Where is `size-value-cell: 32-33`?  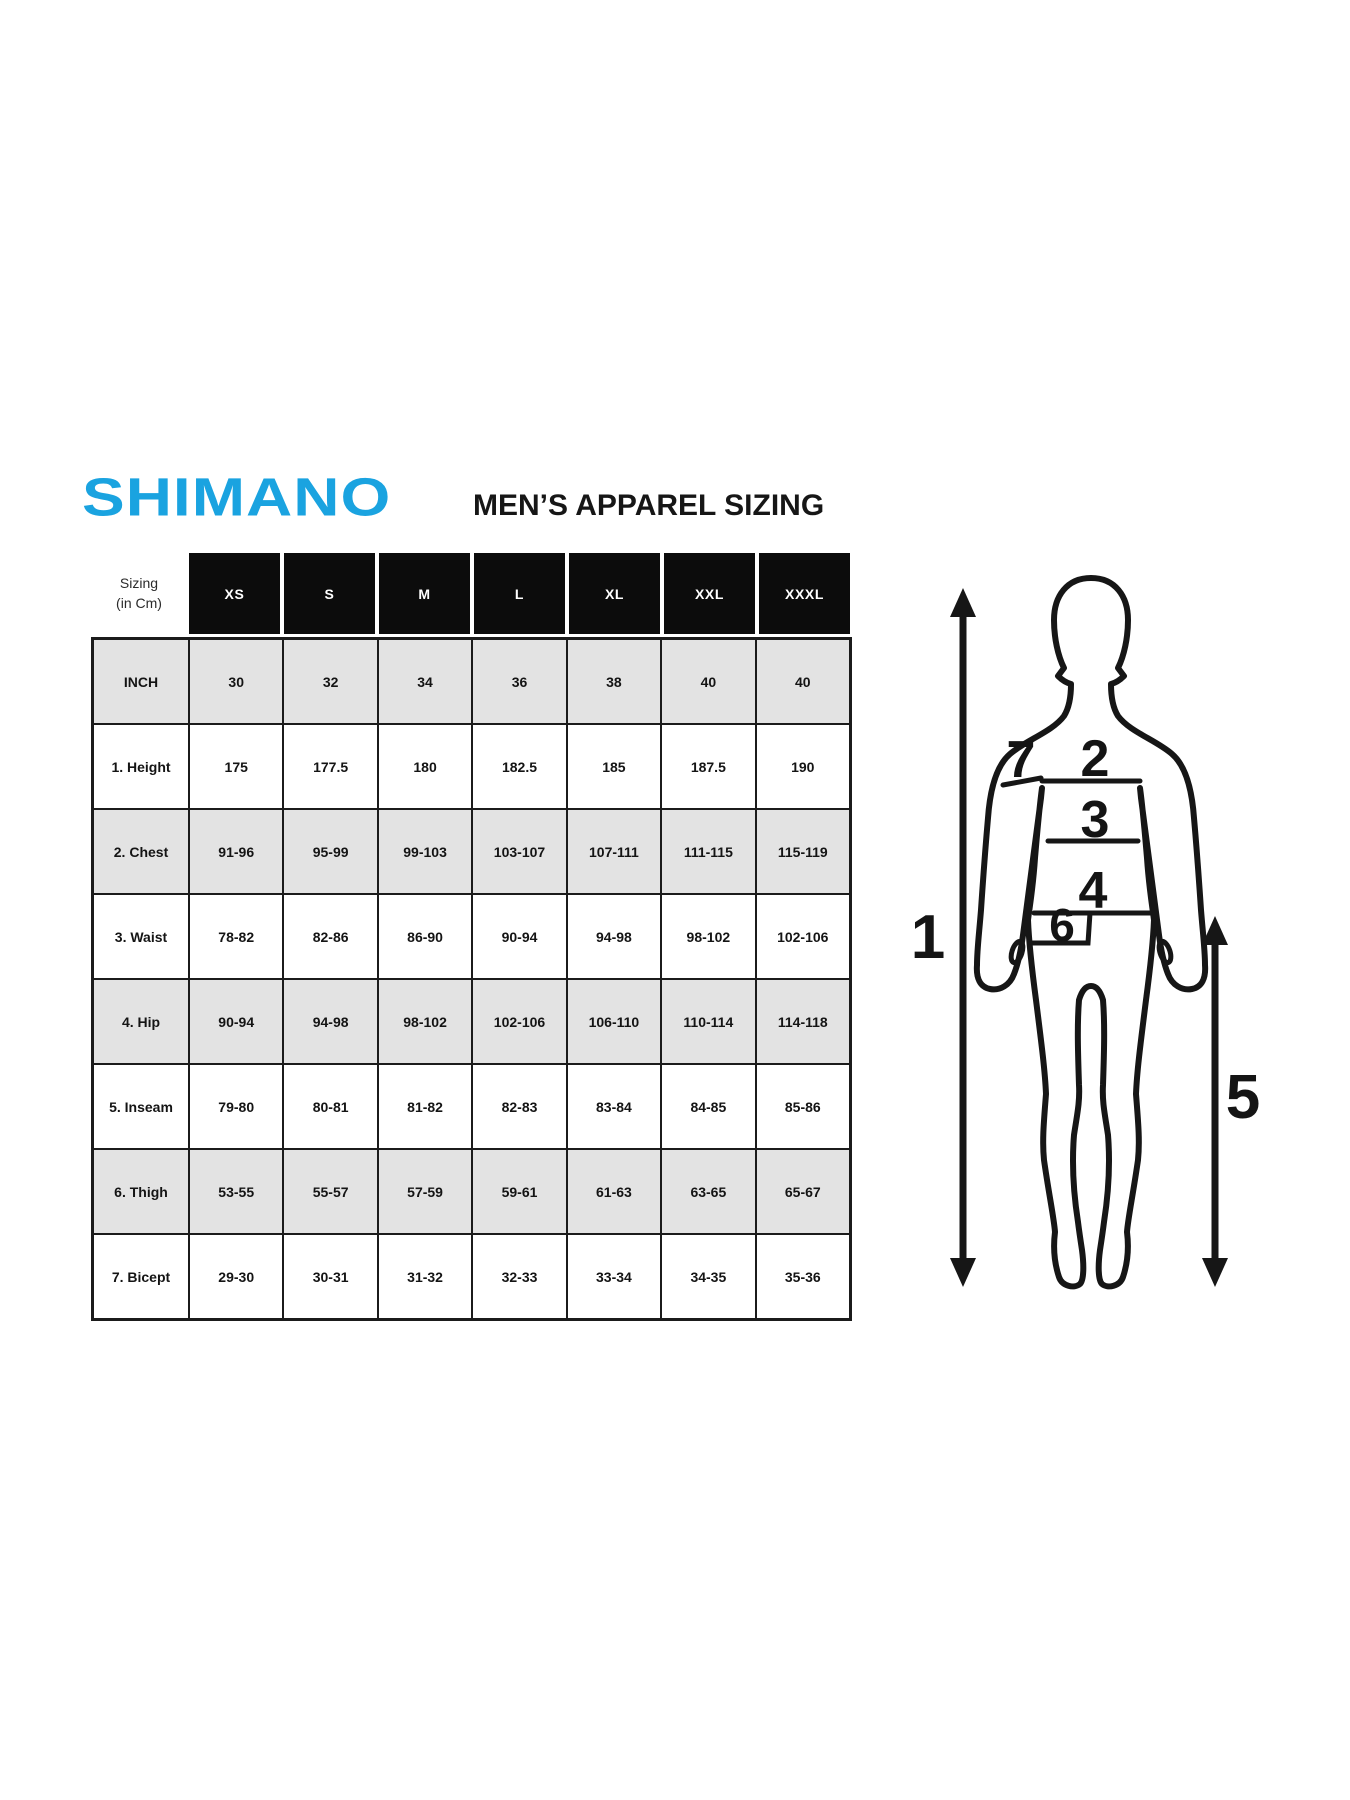 size-value-cell: 32-33 is located at coordinates (519, 1276).